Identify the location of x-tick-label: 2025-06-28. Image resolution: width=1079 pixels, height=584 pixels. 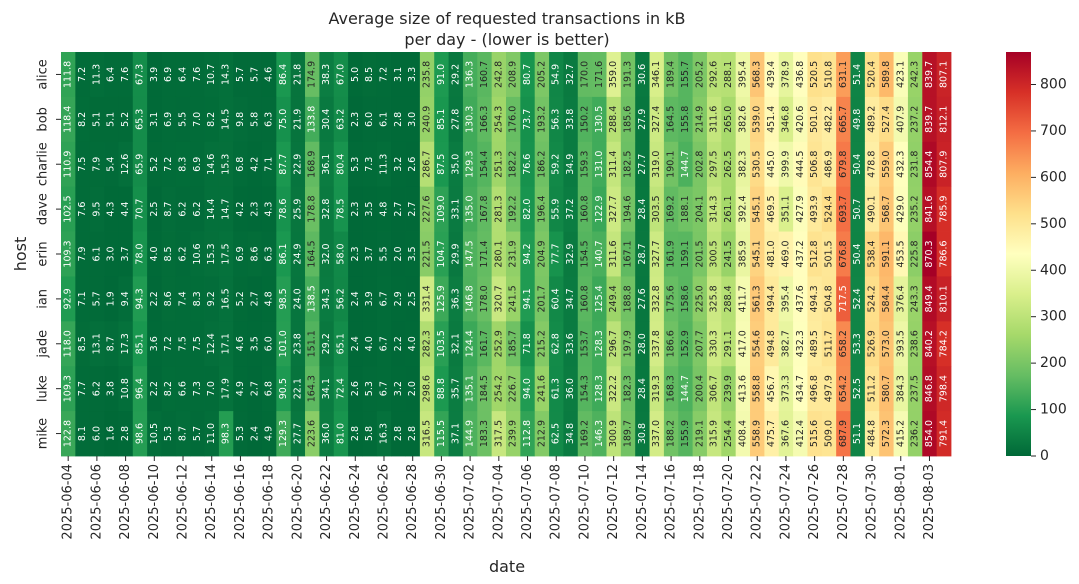
(412, 502).